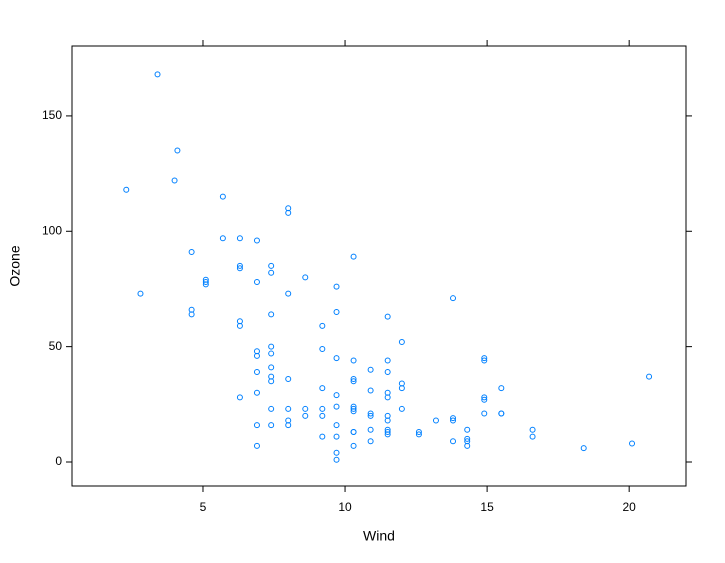  Describe the element at coordinates (56, 346) in the screenshot. I see `y-tick-label: 50` at that location.